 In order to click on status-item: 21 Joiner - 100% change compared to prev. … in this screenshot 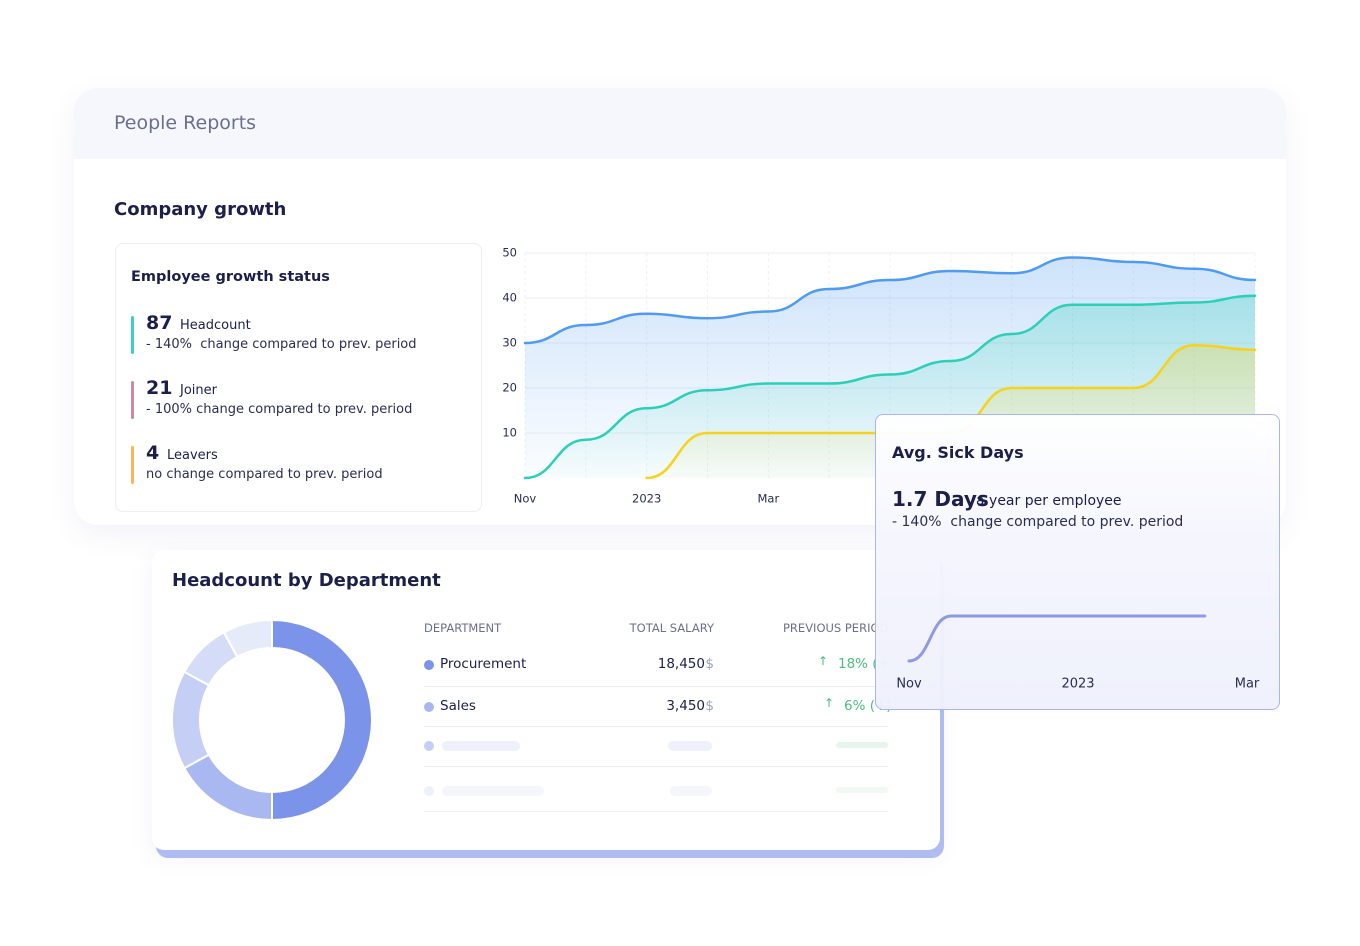, I will do `click(301, 398)`.